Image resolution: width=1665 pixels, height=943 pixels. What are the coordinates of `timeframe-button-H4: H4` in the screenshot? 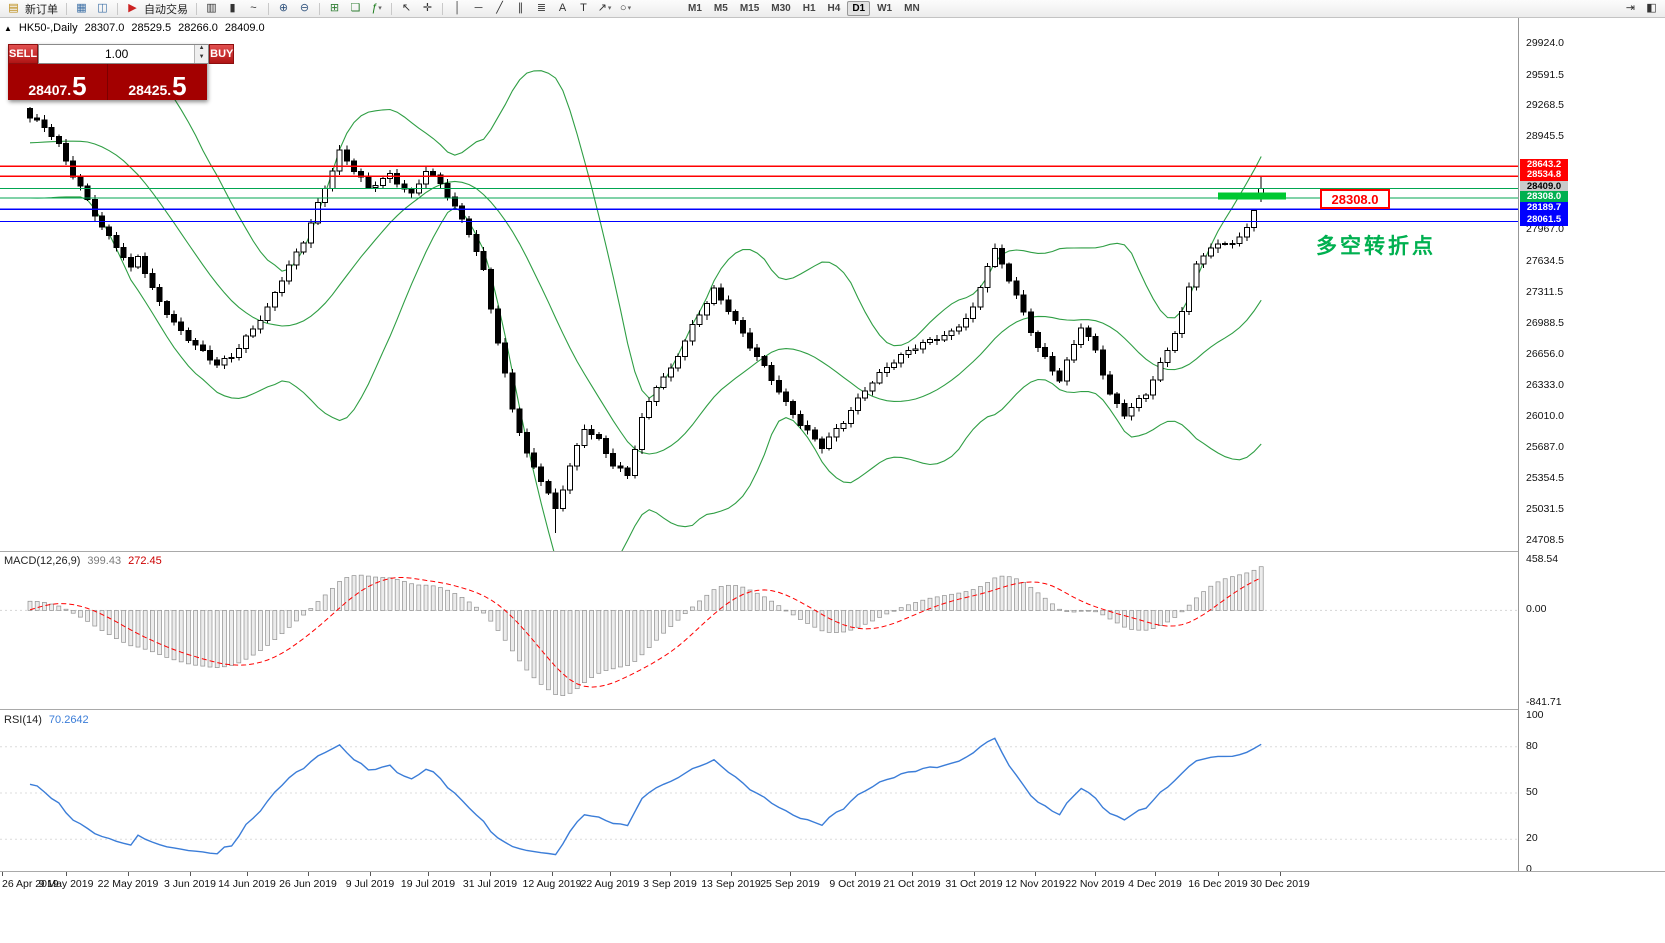 It's located at (834, 8).